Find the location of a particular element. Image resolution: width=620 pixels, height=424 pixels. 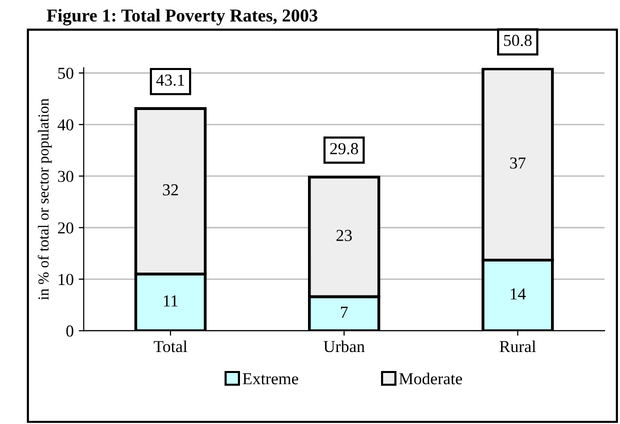

total-label: 43.1 is located at coordinates (170, 80).